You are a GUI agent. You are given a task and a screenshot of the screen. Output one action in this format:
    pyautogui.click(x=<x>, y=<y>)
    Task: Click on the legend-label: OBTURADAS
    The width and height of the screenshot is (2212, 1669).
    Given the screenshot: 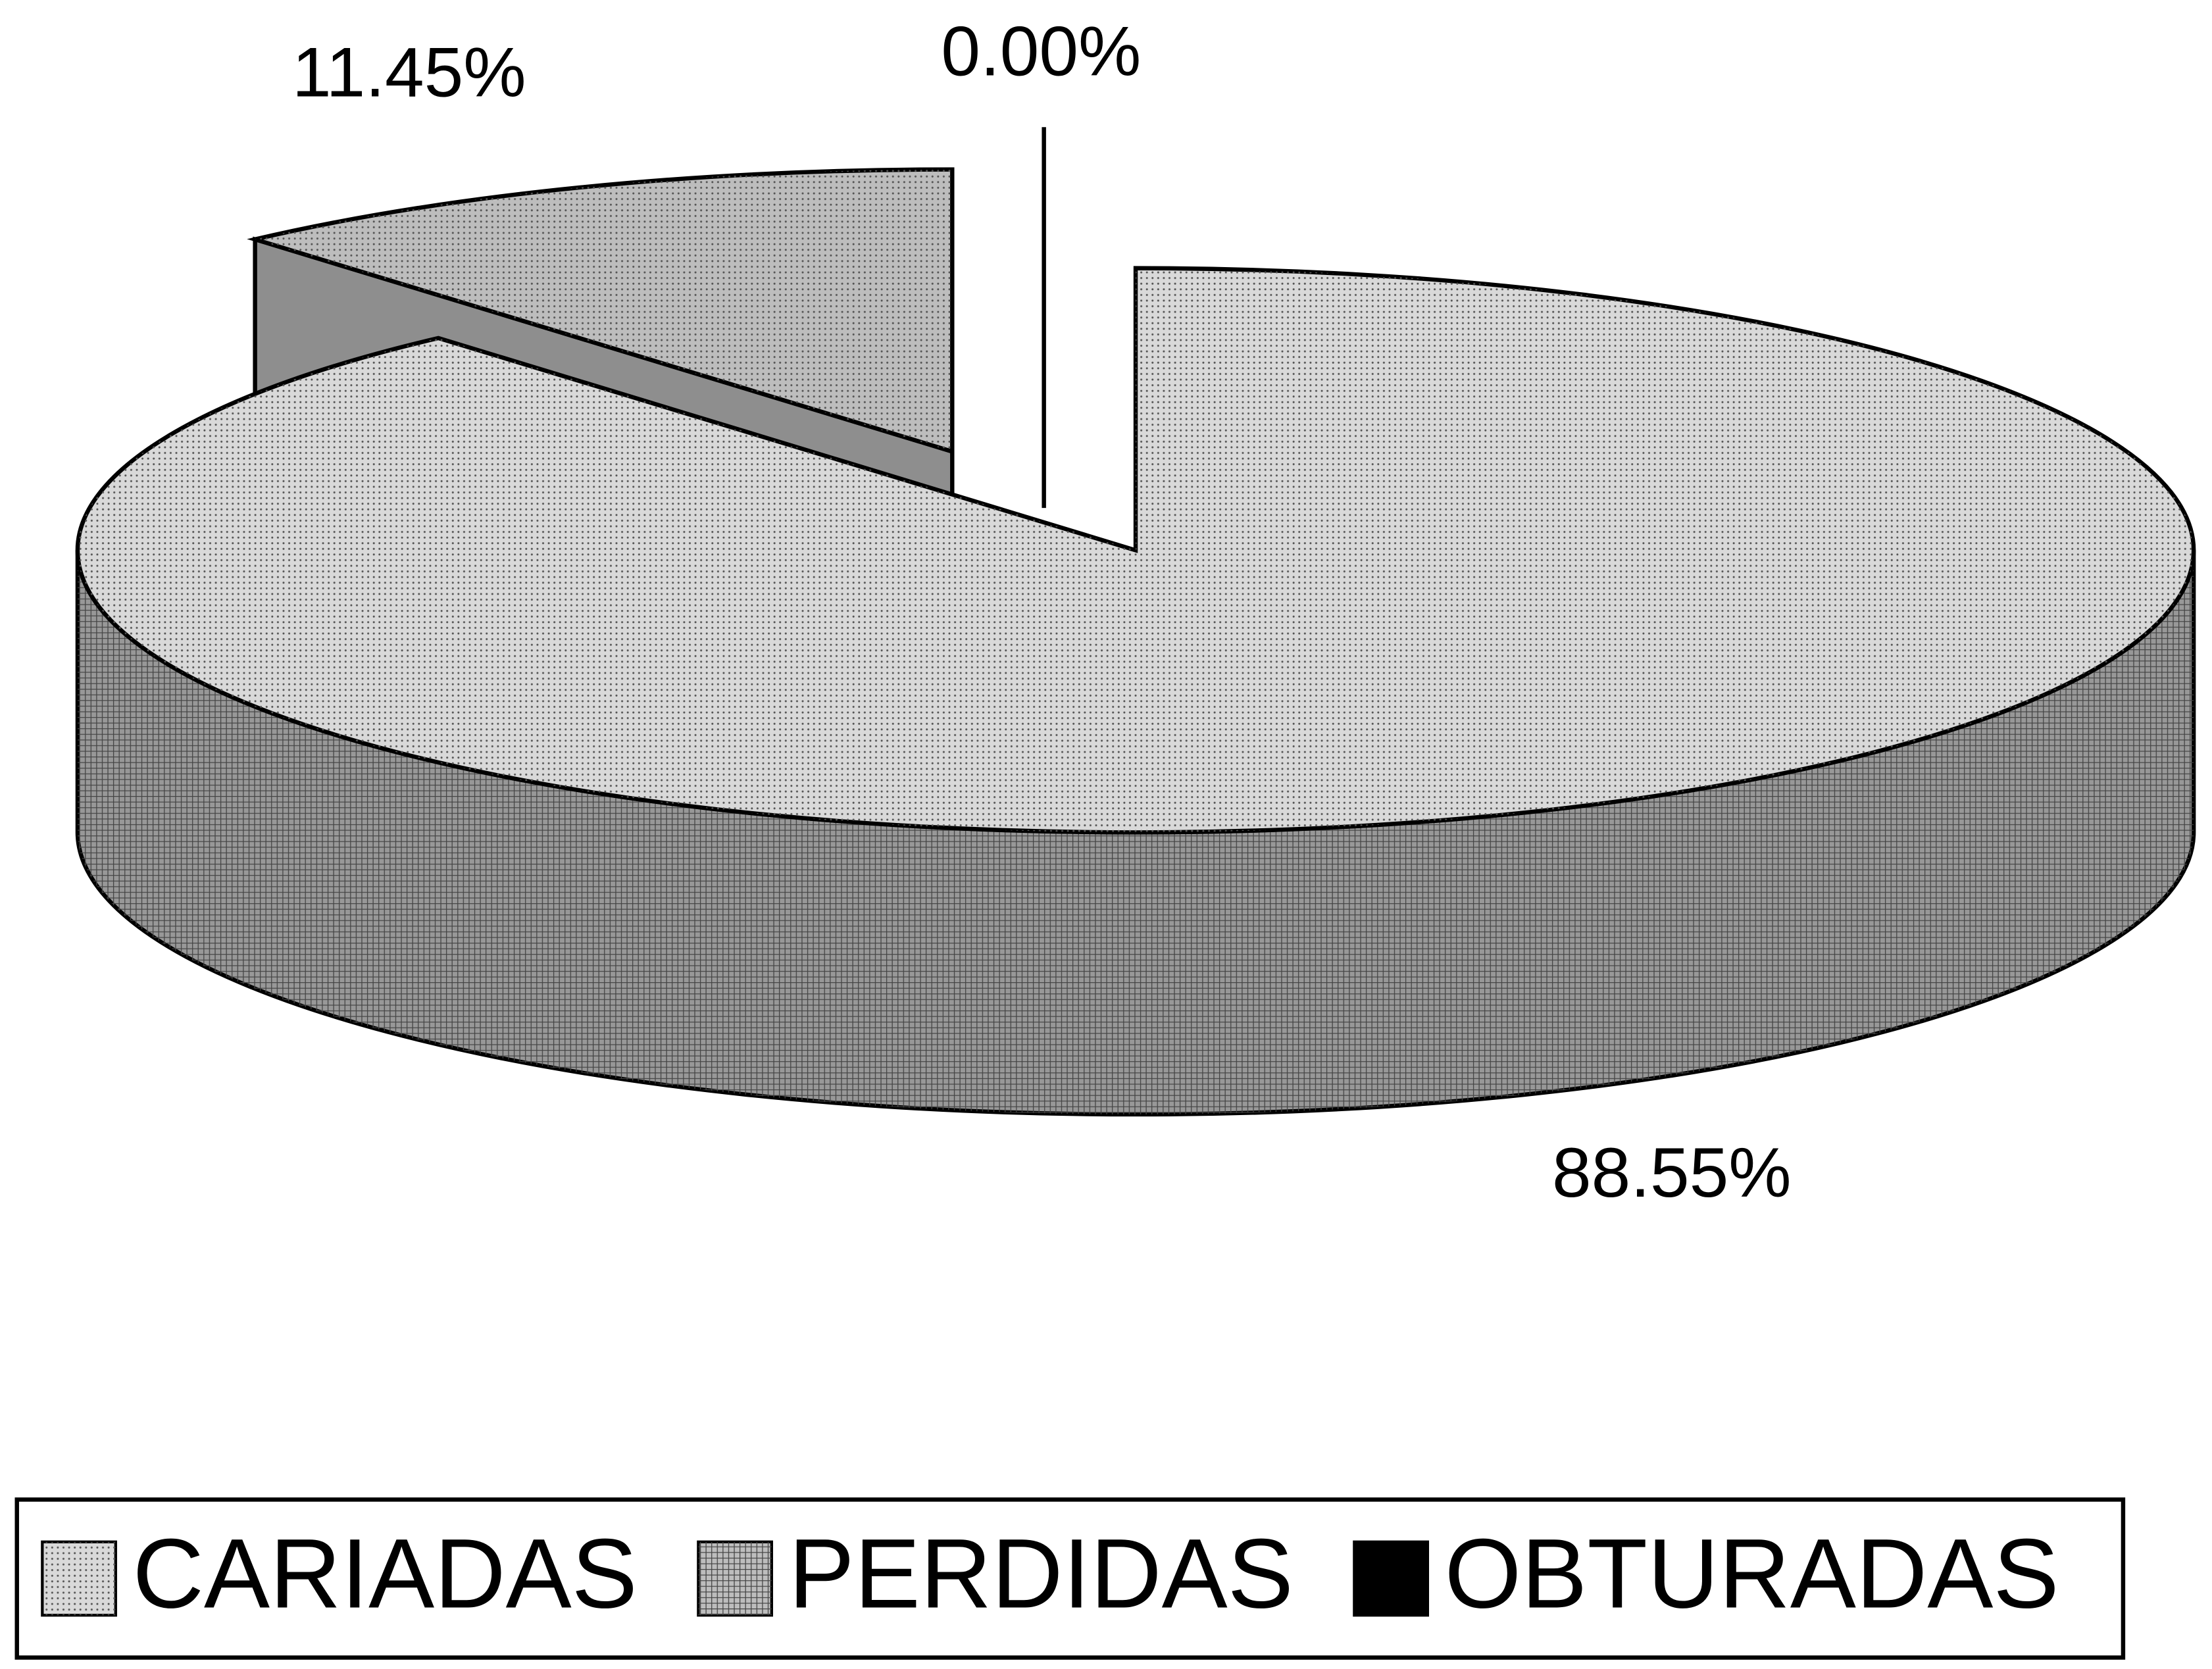 What is the action you would take?
    pyautogui.click(x=1752, y=1573)
    